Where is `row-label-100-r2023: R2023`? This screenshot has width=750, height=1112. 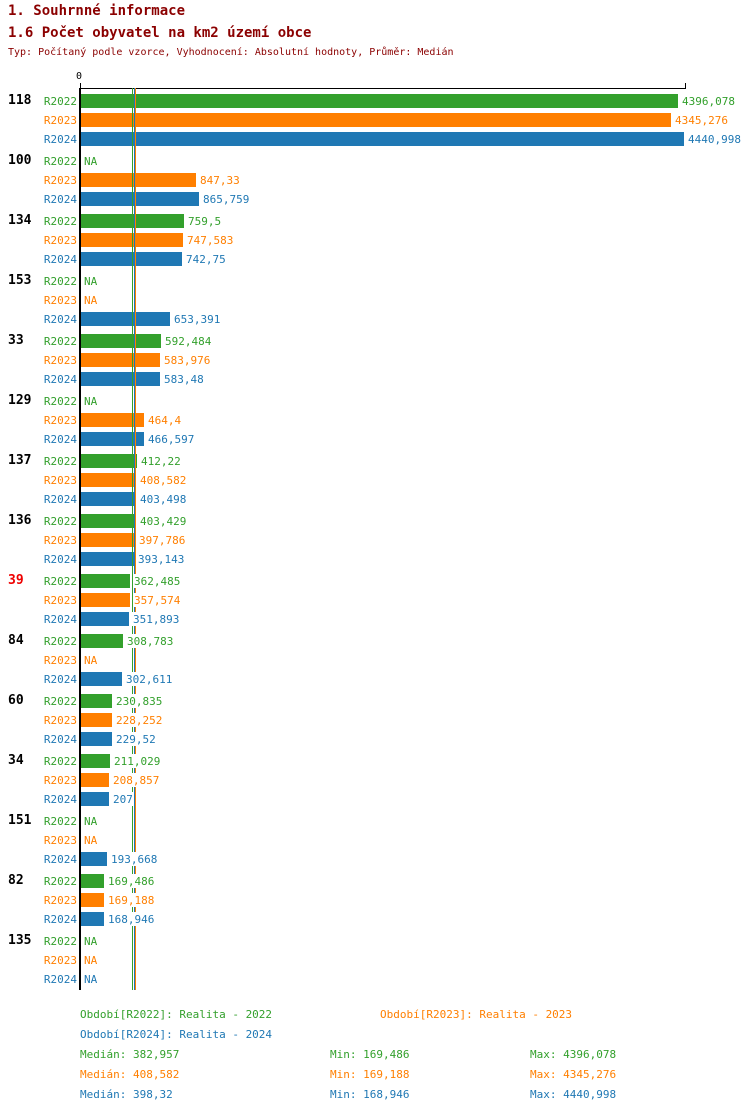
row-label-100-r2023: R2023 is located at coordinates (60, 180).